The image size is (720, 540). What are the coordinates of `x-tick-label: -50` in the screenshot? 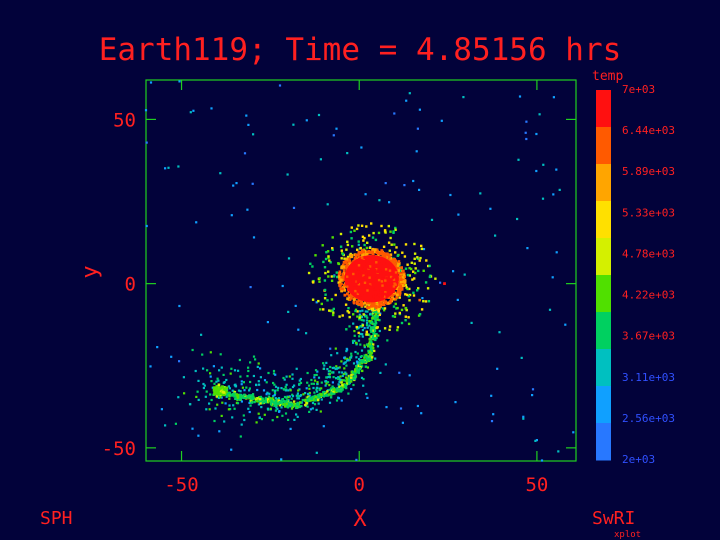 It's located at (181, 485).